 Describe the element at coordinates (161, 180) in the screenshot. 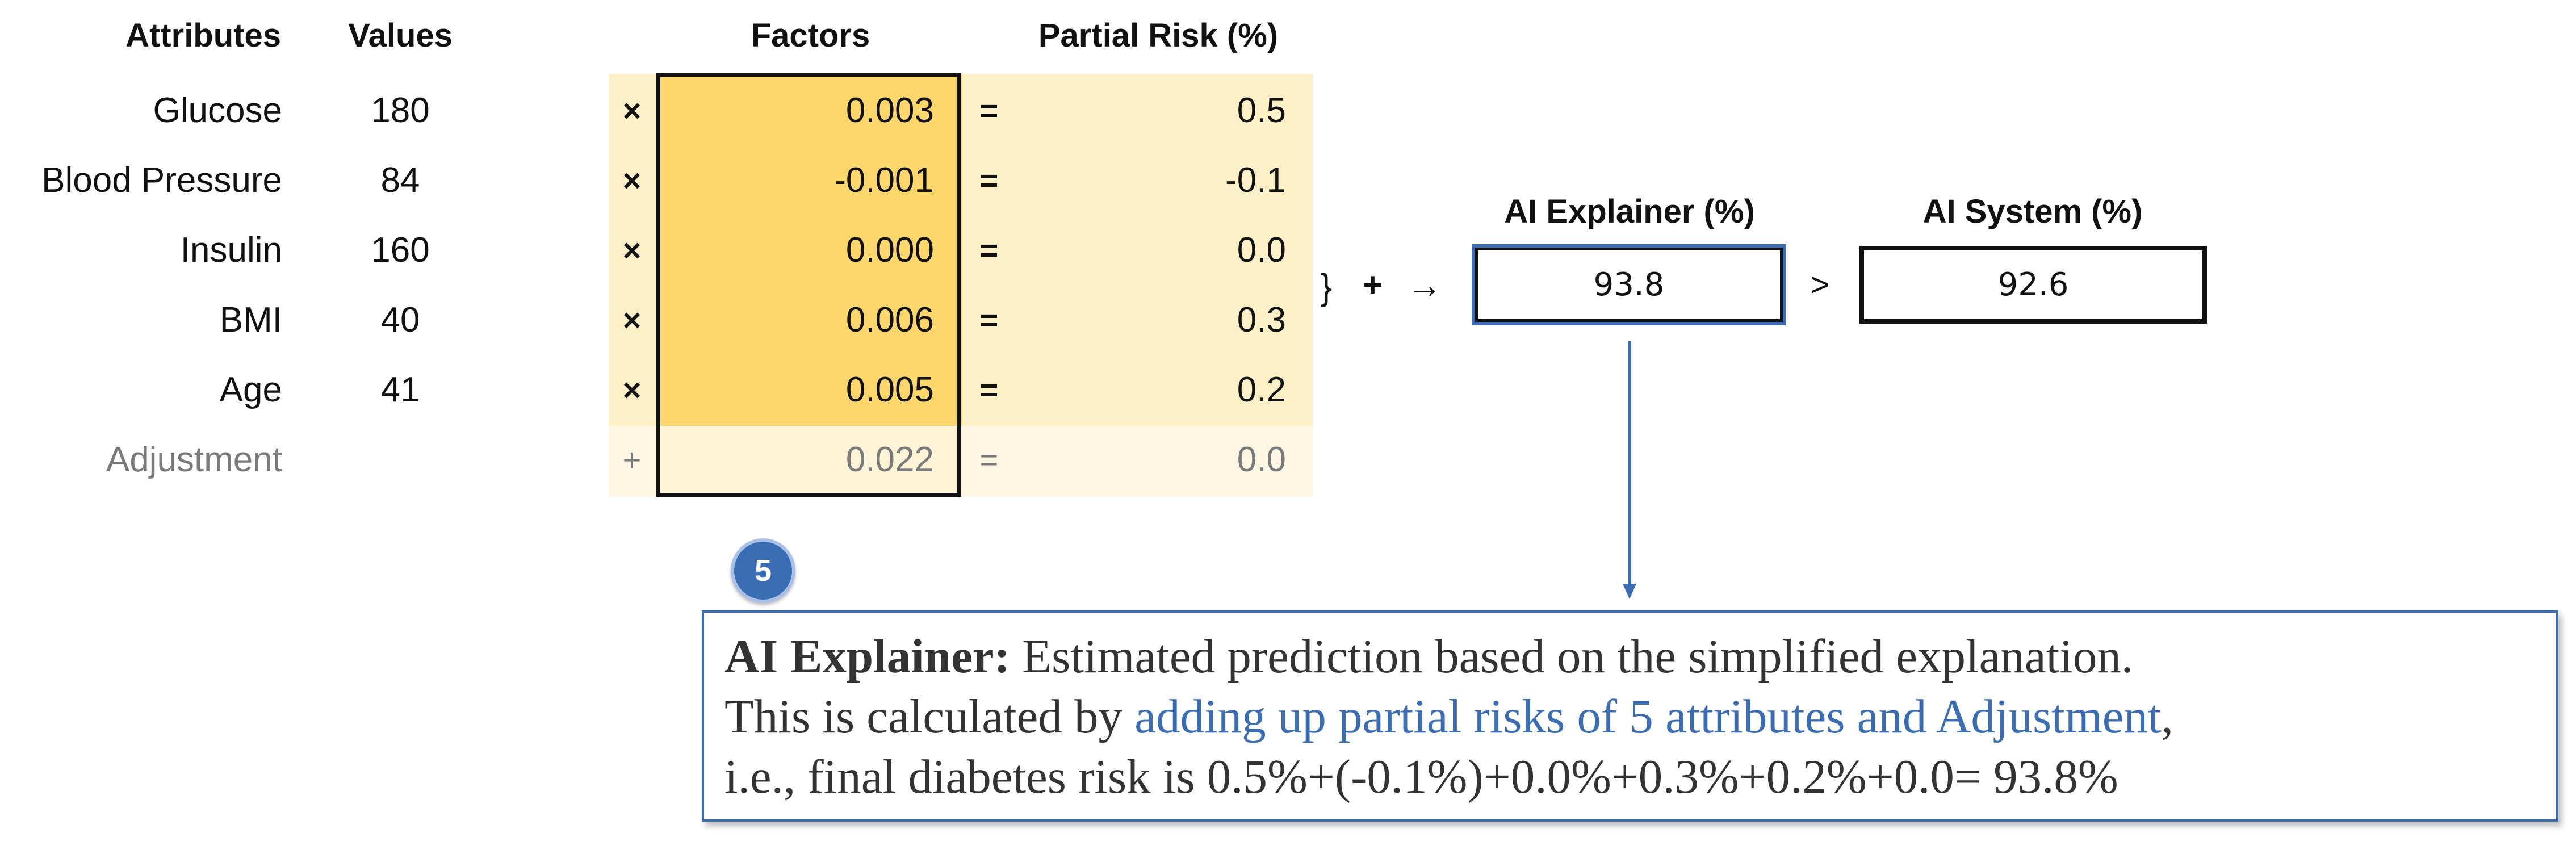

I see `attribute-label: Blood Pressure` at that location.